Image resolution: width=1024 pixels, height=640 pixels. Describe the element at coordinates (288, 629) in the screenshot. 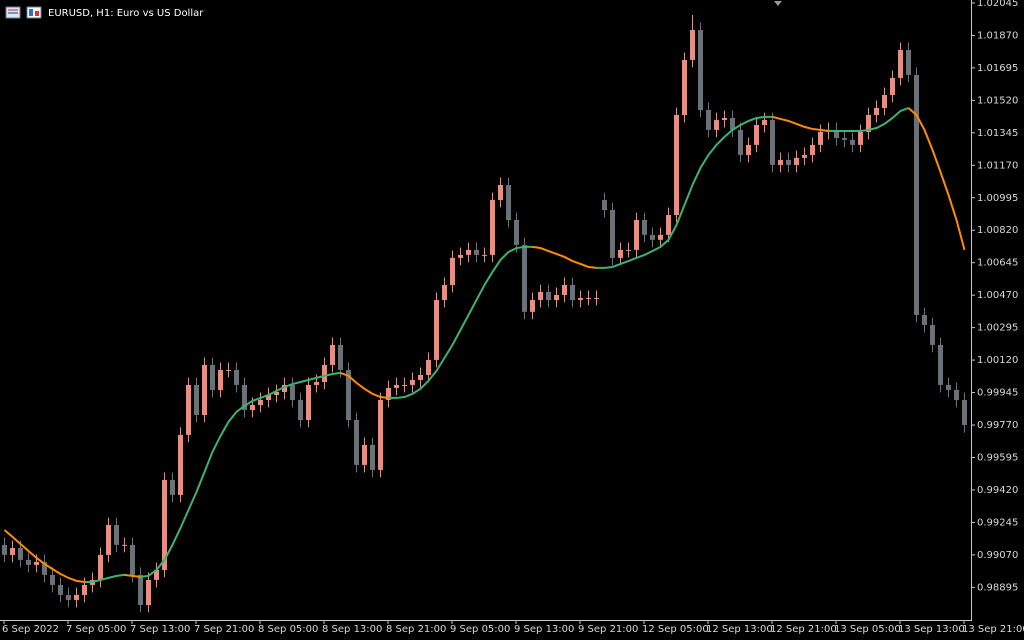

I see `x-tick-label: 8 Sep 05:00` at that location.